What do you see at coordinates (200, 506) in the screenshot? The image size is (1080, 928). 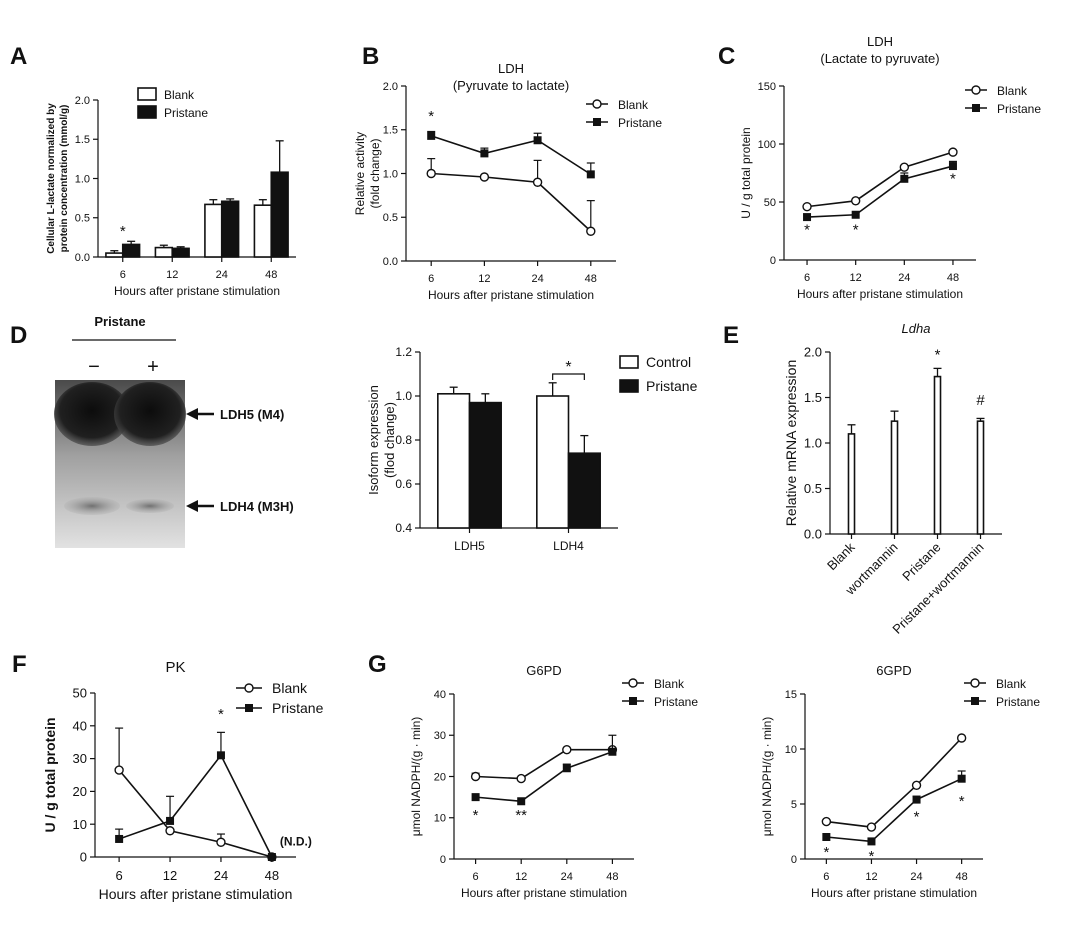 I see `arrow-icon-ldh4` at bounding box center [200, 506].